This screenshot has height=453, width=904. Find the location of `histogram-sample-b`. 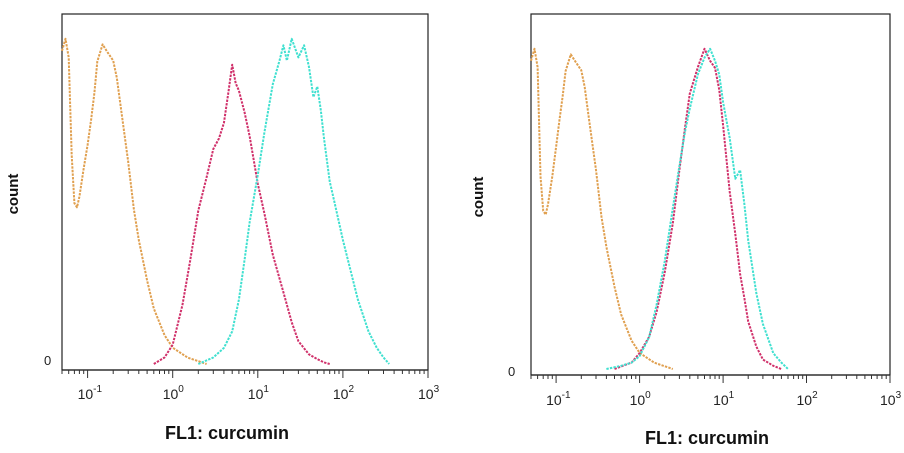

histogram-sample-b is located at coordinates (697, 208).